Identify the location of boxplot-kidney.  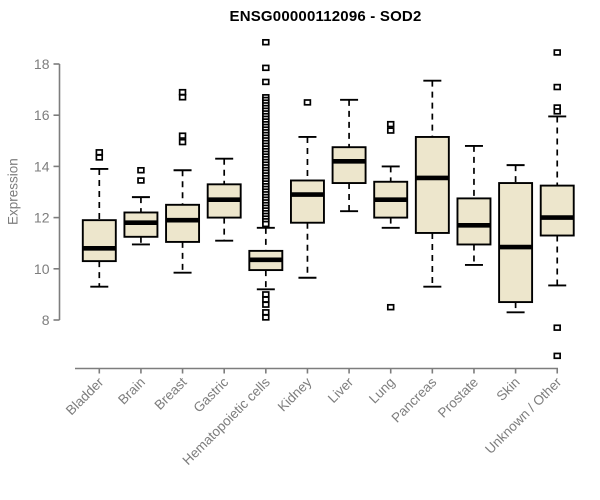
(307, 189).